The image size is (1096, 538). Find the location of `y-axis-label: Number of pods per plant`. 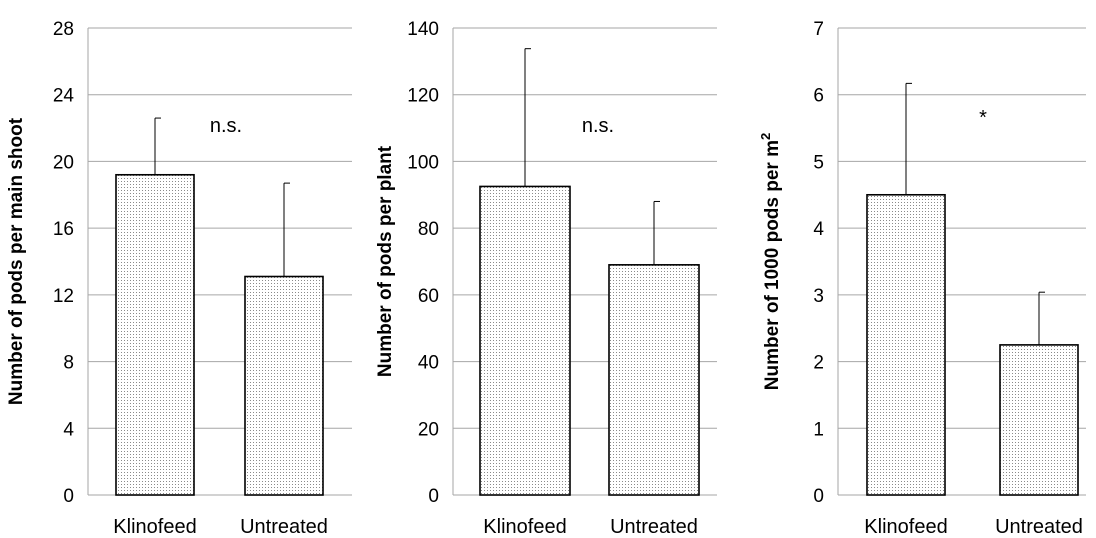

y-axis-label: Number of pods per plant is located at coordinates (385, 261).